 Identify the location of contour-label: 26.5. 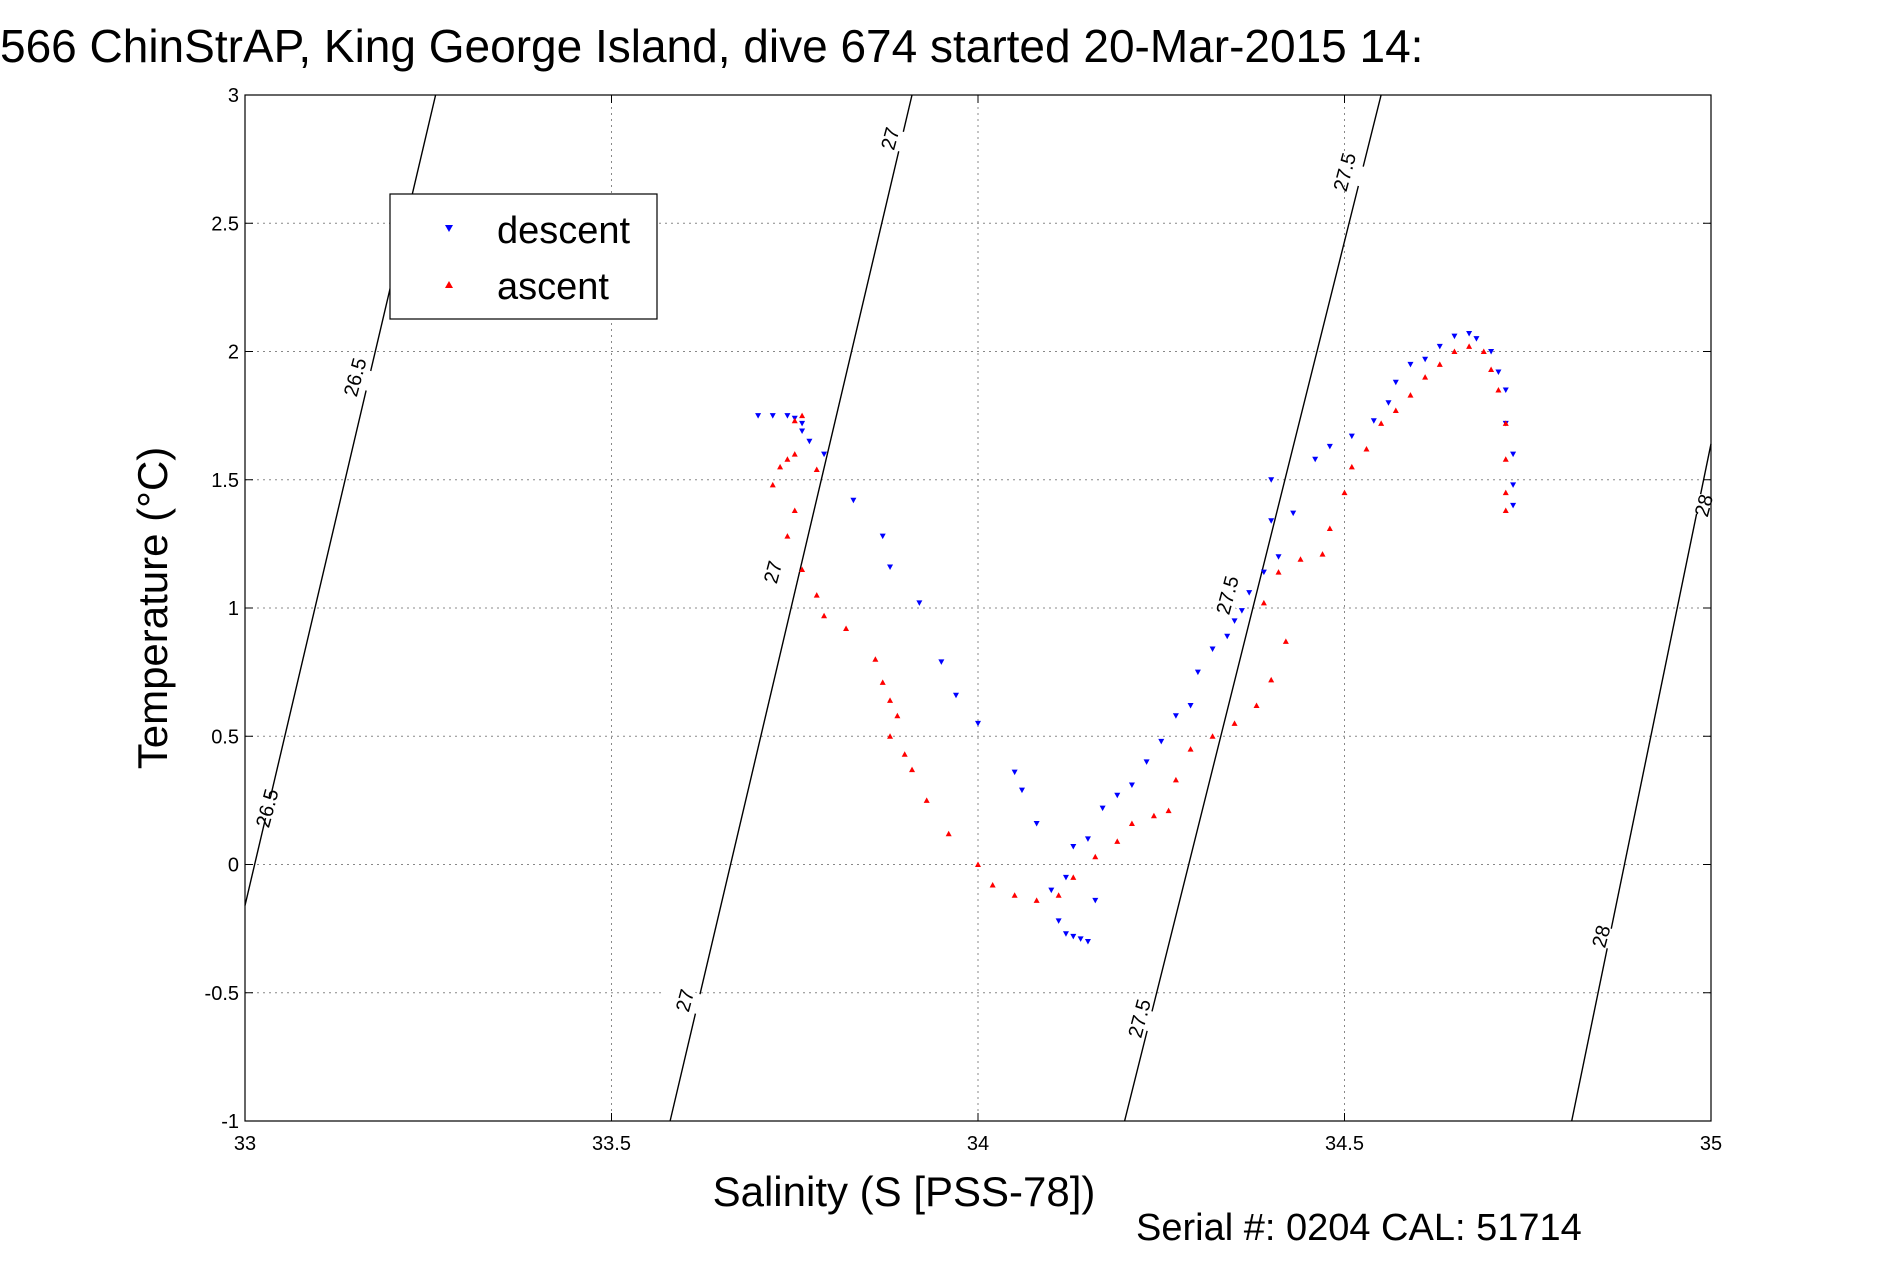
(267, 808).